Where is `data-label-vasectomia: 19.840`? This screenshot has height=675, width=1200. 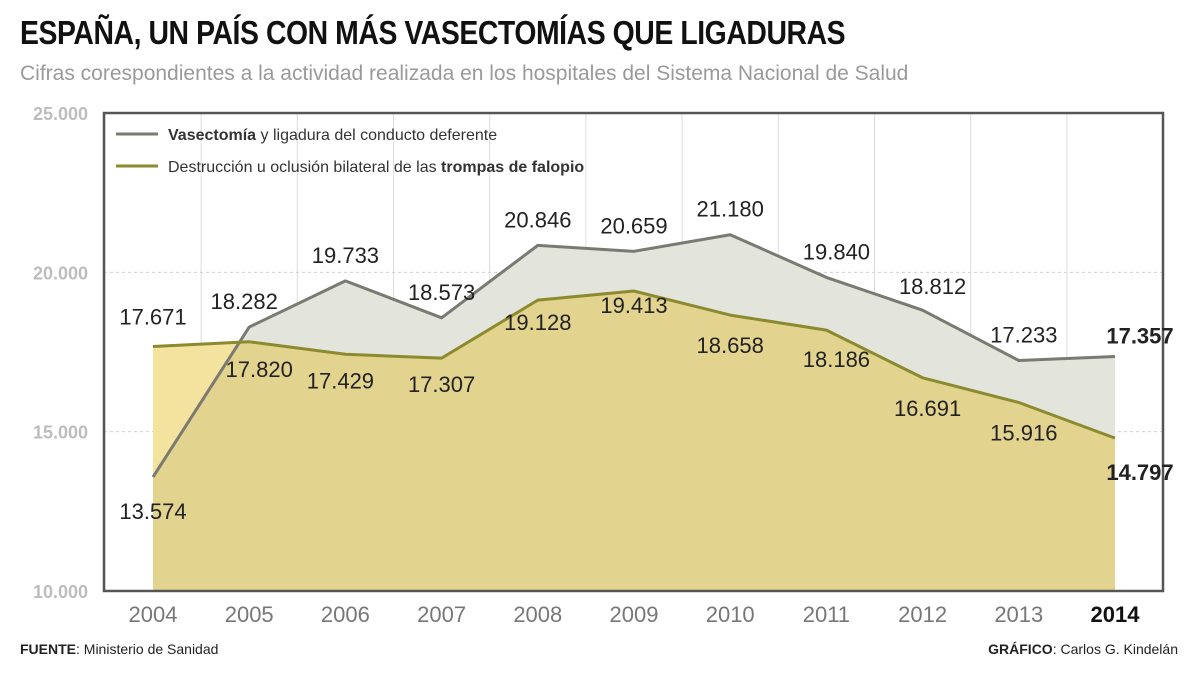 data-label-vasectomia: 19.840 is located at coordinates (836, 251).